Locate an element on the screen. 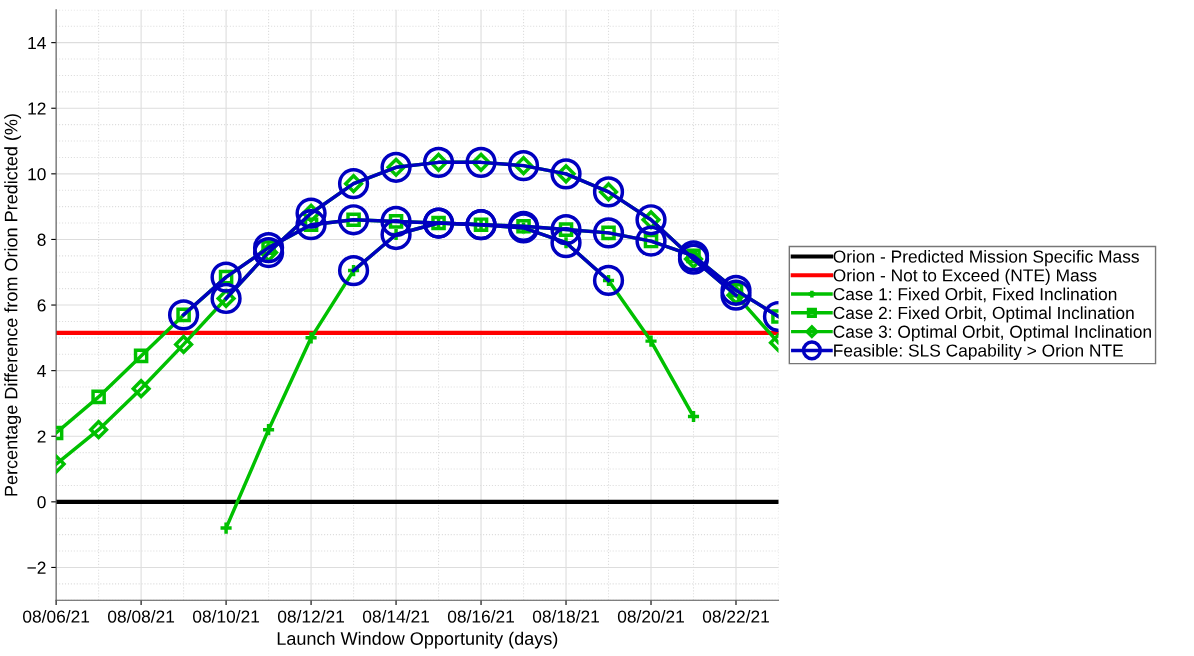  y-tick-label: −2 is located at coordinates (36, 567).